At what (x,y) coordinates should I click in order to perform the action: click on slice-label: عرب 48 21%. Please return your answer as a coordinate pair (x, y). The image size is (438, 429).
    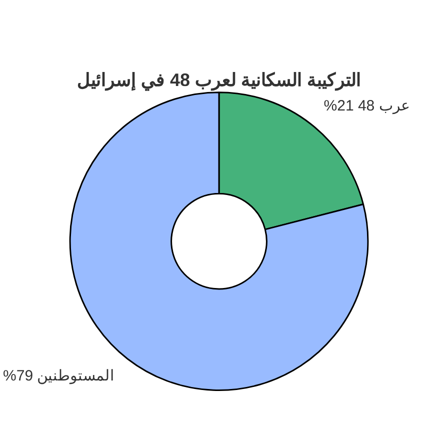
    Looking at the image, I should click on (367, 105).